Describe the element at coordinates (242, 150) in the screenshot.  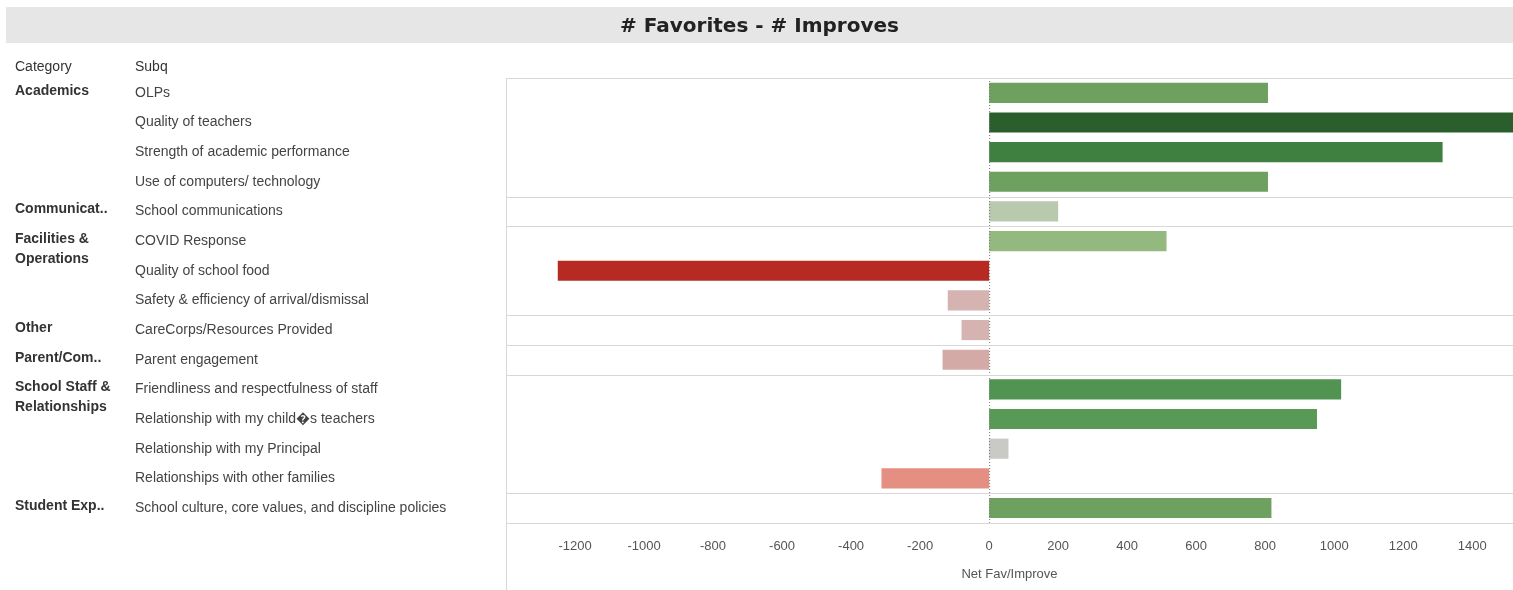
I see `y-tick-label: Strength of academic performance` at that location.